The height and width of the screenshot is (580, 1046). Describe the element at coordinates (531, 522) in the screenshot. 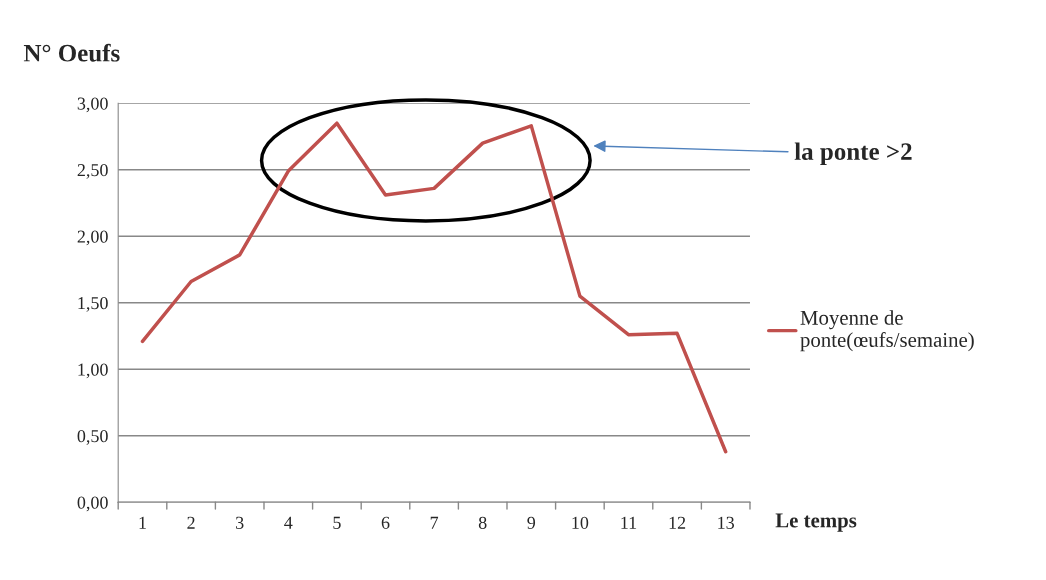

I see `x-tick-label: 9` at that location.